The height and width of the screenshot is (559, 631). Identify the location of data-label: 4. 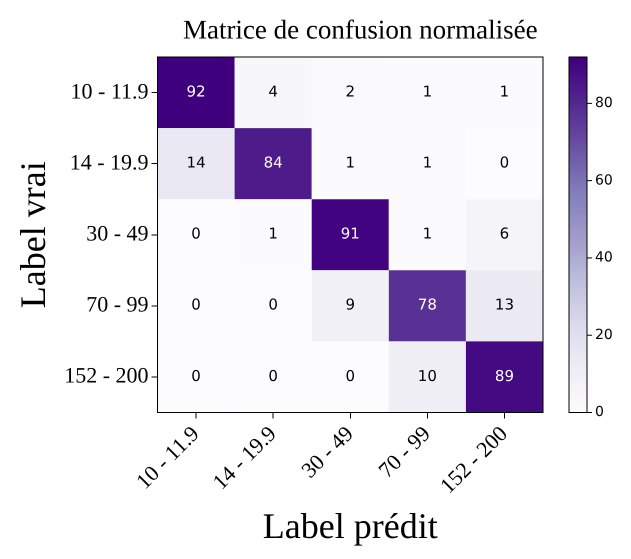
(273, 91).